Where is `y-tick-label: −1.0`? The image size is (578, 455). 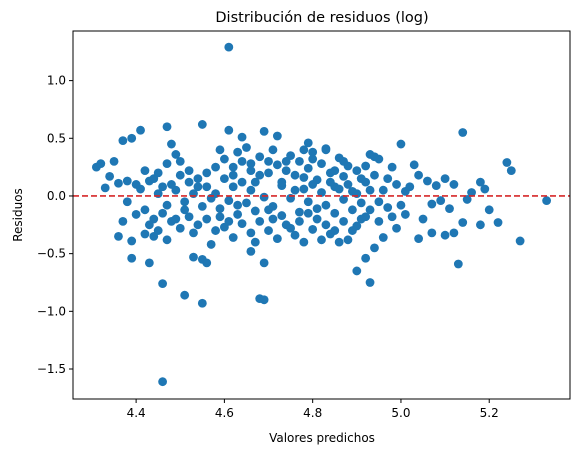 y-tick-label: −1.0 is located at coordinates (51, 311).